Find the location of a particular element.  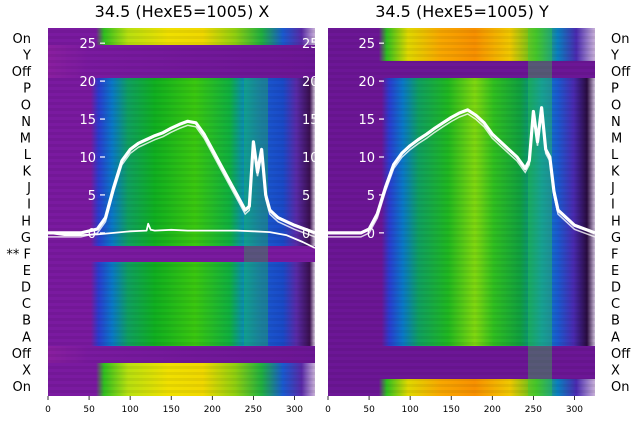

panel-y-x-ticks: 0 50 100 150 200 250 300 is located at coordinates (454, 405).